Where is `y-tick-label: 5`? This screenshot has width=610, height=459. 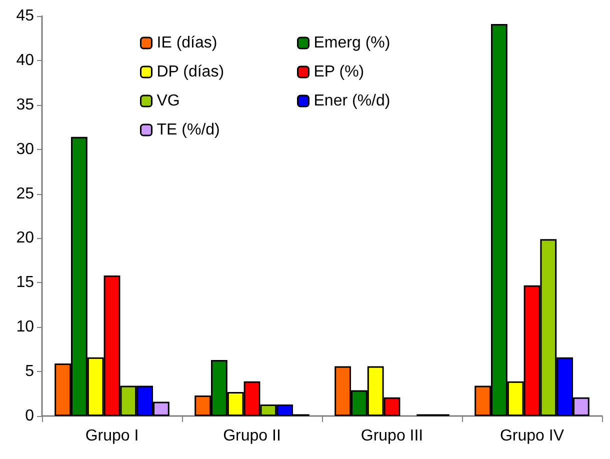 y-tick-label: 5 is located at coordinates (29, 371).